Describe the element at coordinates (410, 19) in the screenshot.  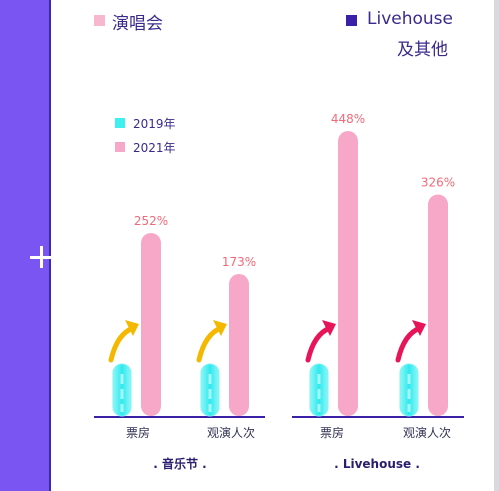
I see `legend-label-livehouse: Livehouse` at that location.